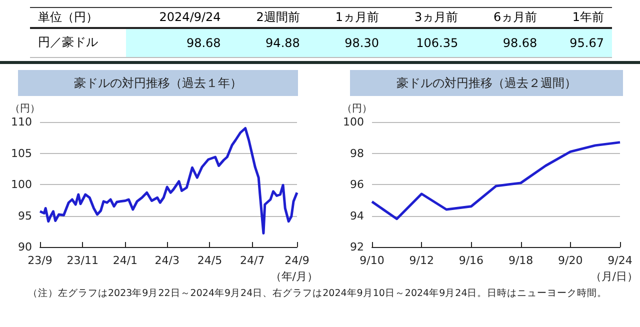 The image size is (640, 327). I want to click on x-tick-label: 9/10, so click(372, 260).